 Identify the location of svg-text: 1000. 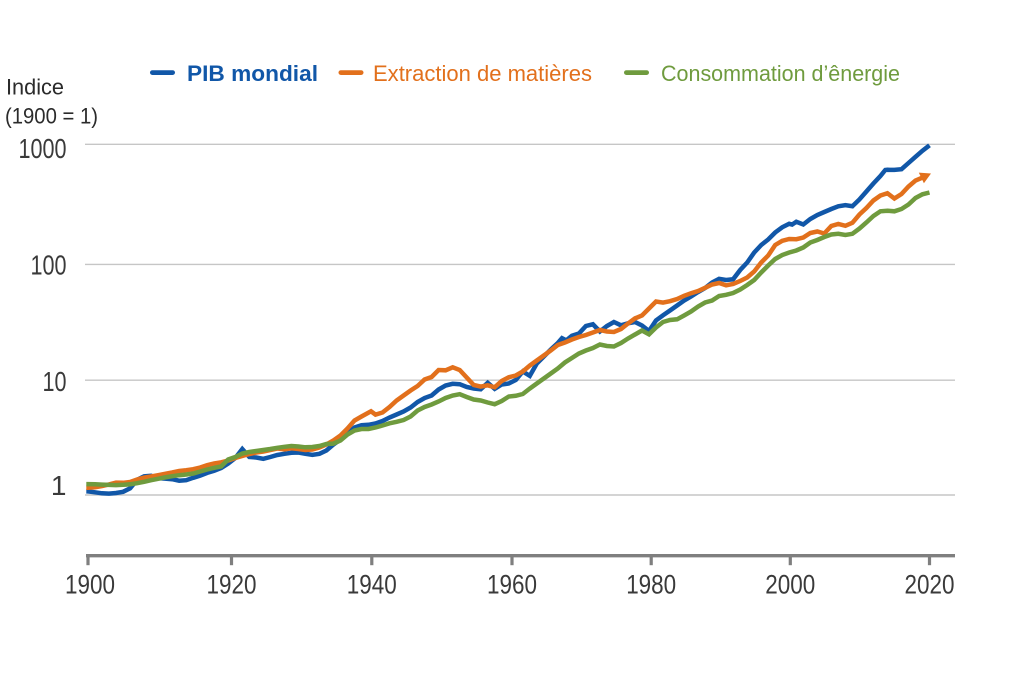
(43, 148).